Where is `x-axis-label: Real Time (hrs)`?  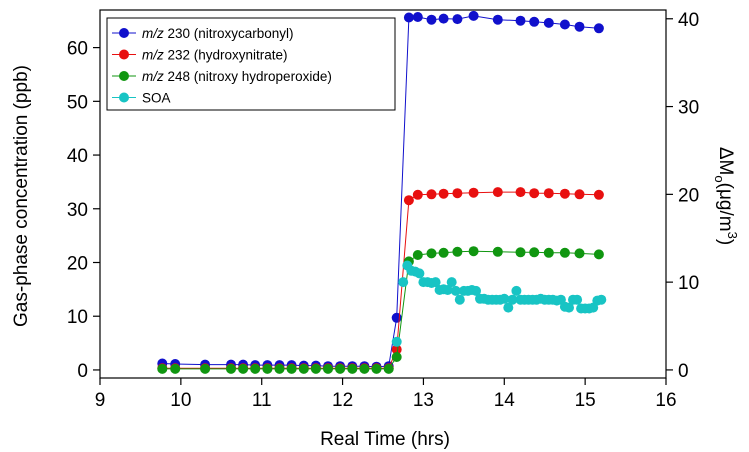
x-axis-label: Real Time (hrs) is located at coordinates (385, 439).